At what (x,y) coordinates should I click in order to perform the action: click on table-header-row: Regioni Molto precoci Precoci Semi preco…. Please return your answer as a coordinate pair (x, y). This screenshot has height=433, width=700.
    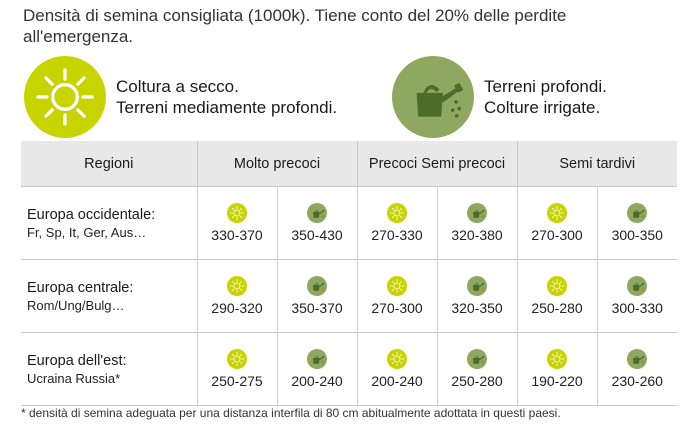
    Looking at the image, I should click on (349, 164).